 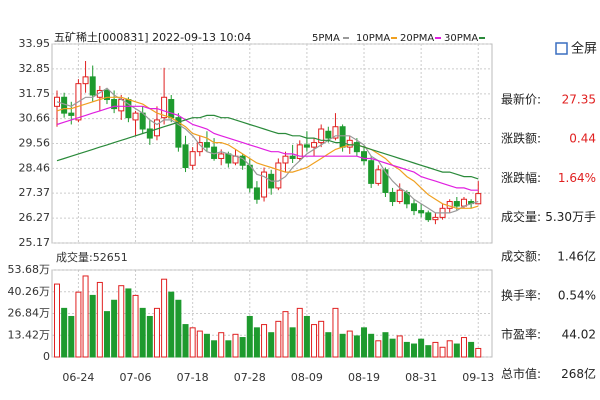 I want to click on fullscreen-button: 全屏, so click(x=576, y=49).